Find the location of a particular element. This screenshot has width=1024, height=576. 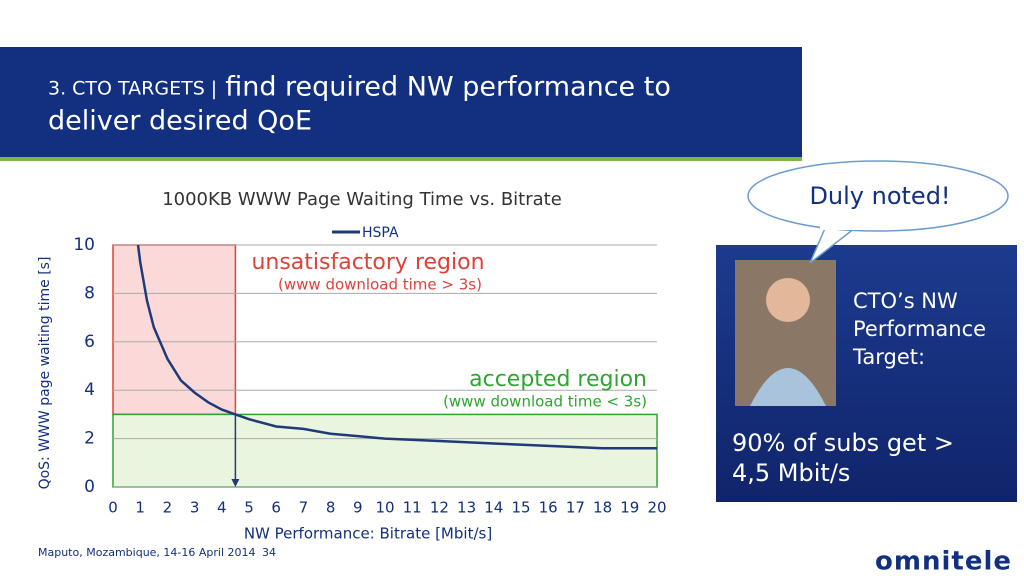

x-tick-label: 2 is located at coordinates (168, 508).